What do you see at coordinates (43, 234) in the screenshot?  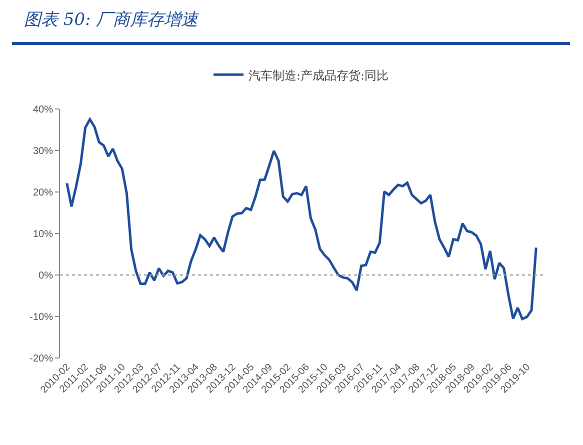 I see `y-tick-label: 10%` at bounding box center [43, 234].